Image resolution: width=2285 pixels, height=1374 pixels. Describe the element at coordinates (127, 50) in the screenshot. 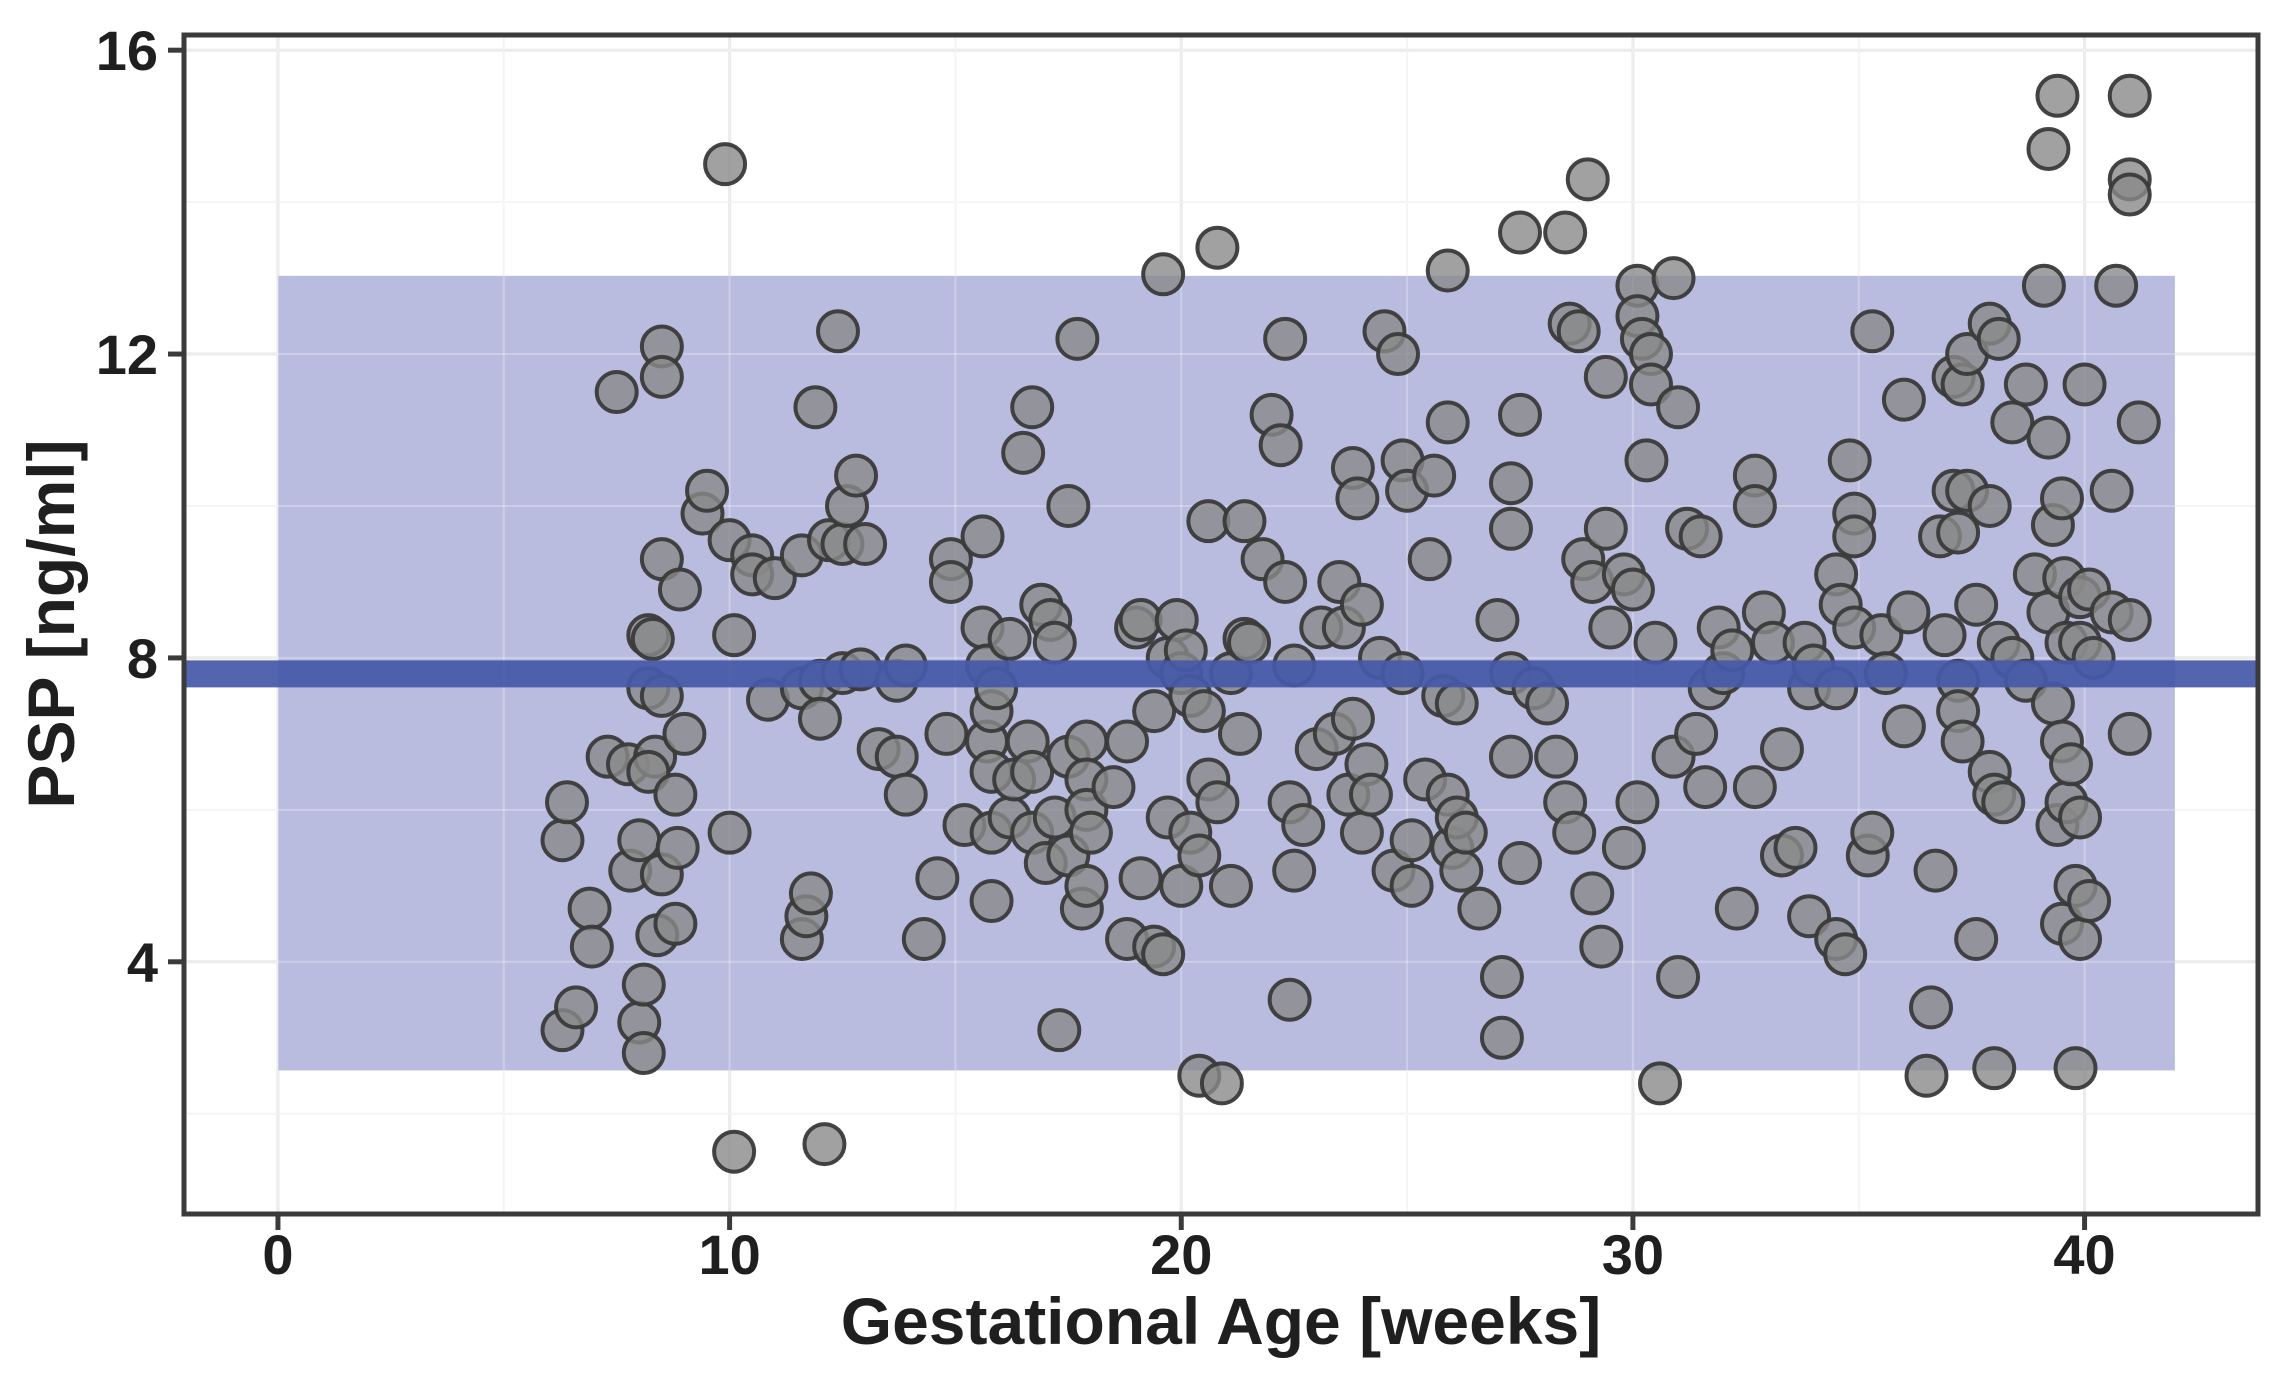

I see `y-tick-label: 16` at that location.